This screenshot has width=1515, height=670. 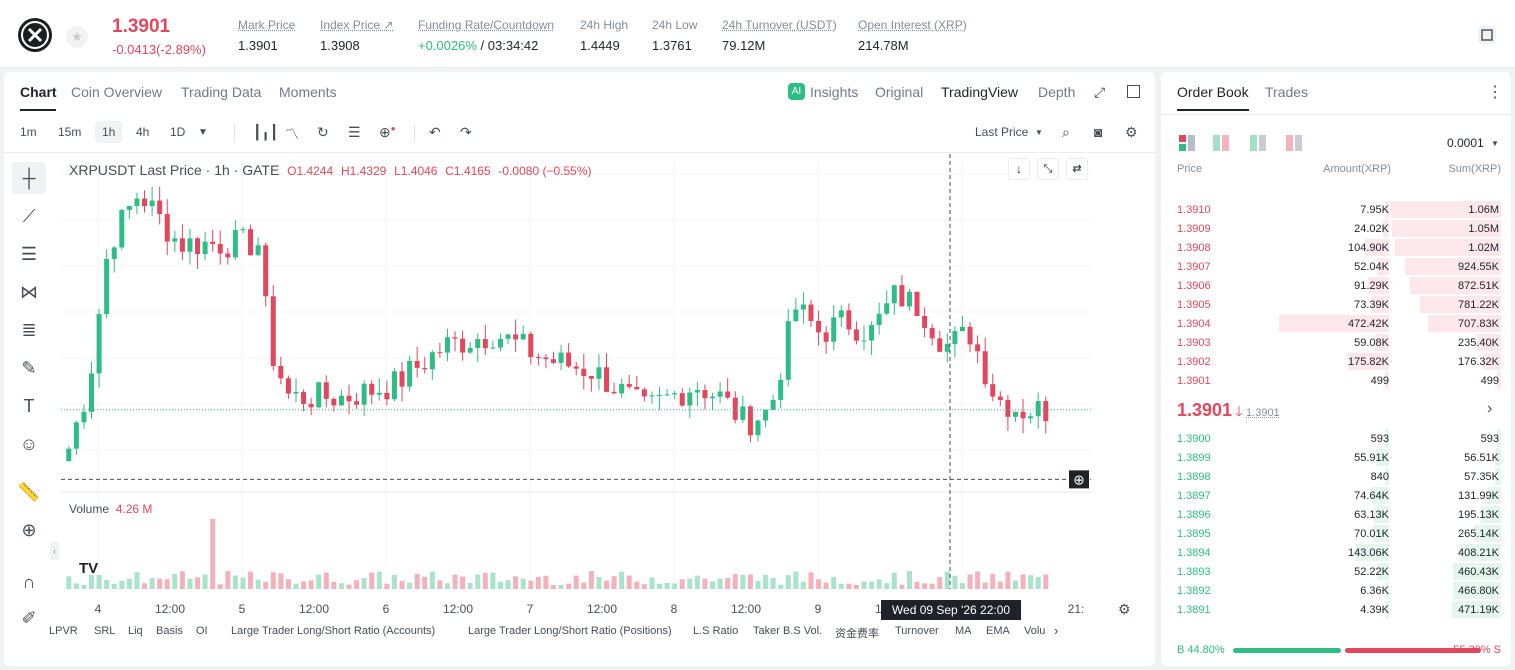 What do you see at coordinates (1100, 92) in the screenshot?
I see `expand-icon: ⤢` at bounding box center [1100, 92].